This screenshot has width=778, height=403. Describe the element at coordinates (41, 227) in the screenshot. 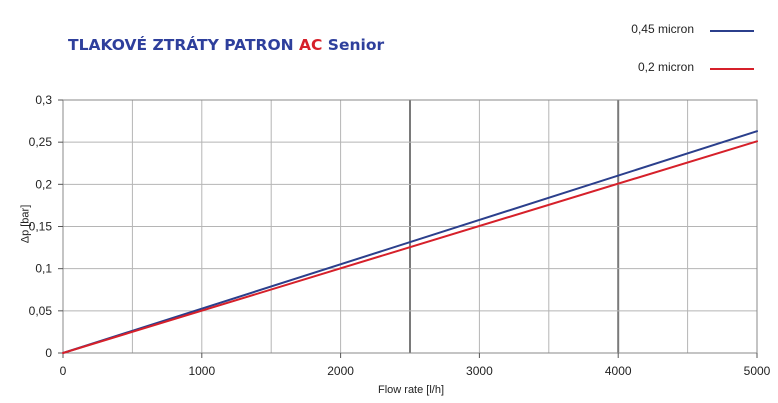

I see `y-tick-label: 0,15` at that location.